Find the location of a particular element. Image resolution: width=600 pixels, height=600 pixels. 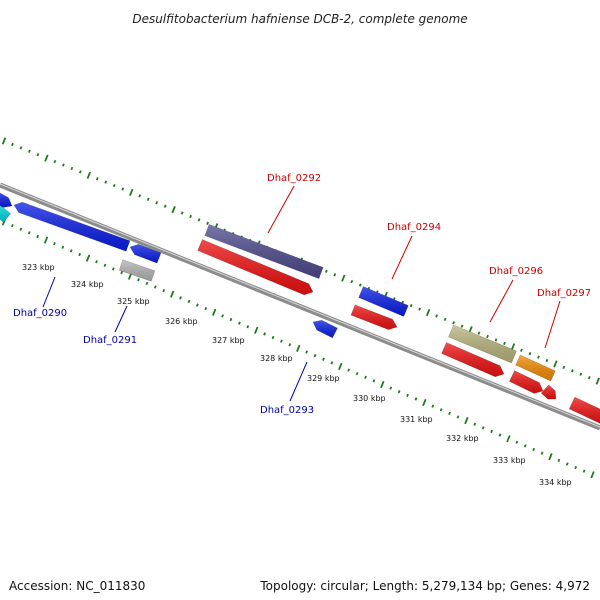

gene-label-dhaf-0293: Dhaf_0293 is located at coordinates (287, 410).